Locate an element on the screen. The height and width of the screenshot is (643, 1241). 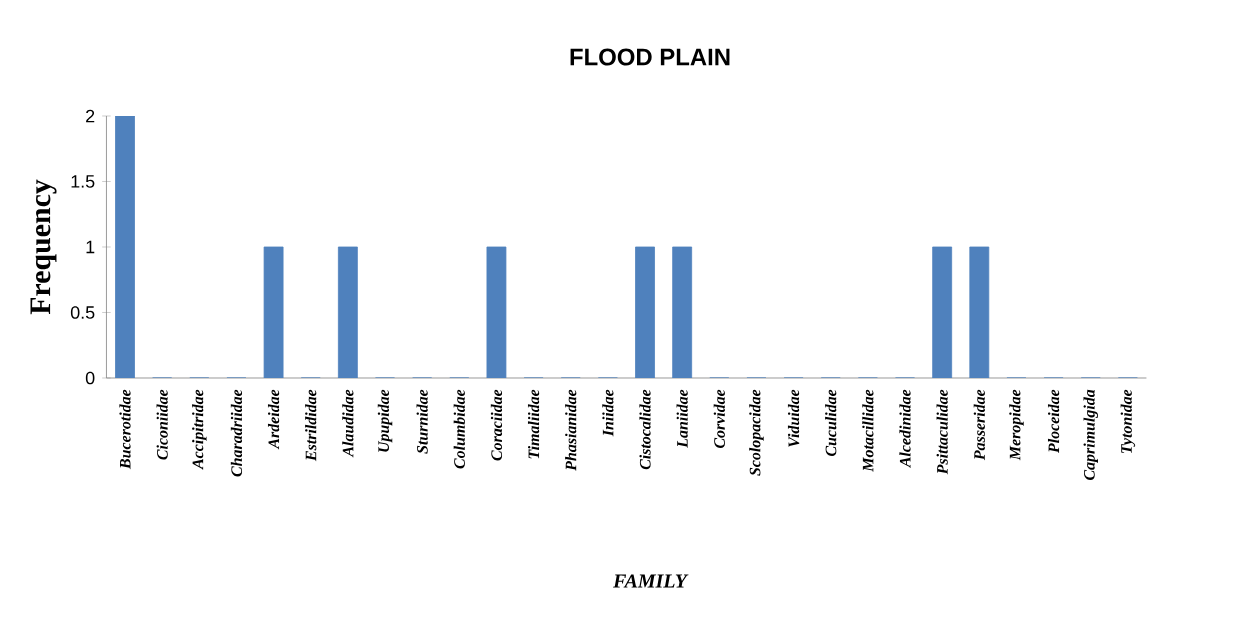
x-tick-label: Upupidae is located at coordinates (385, 420).